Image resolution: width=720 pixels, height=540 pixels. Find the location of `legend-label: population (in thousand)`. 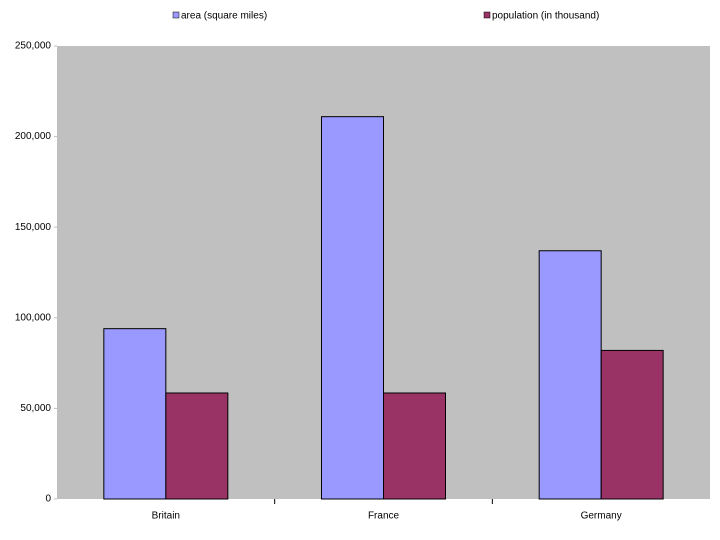

legend-label: population (in thousand) is located at coordinates (545, 16).